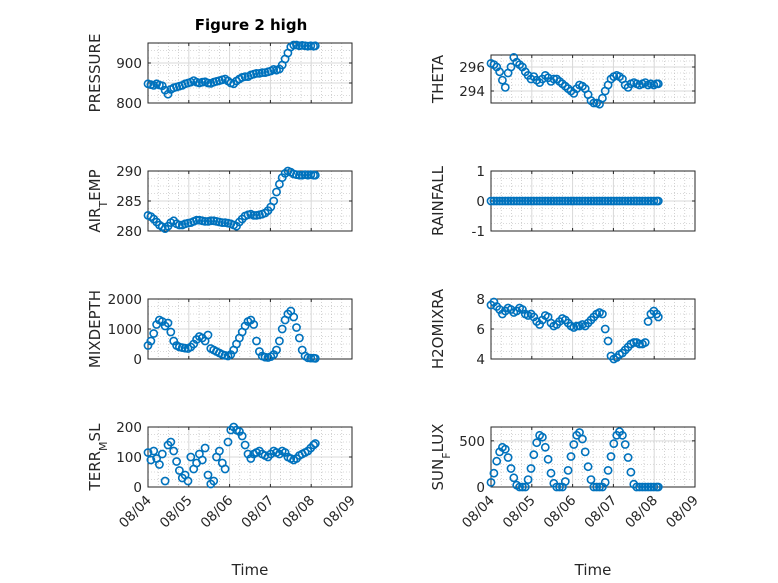  Describe the element at coordinates (441, 457) in the screenshot. I see `y-axis-label: SUNFLUX` at that location.